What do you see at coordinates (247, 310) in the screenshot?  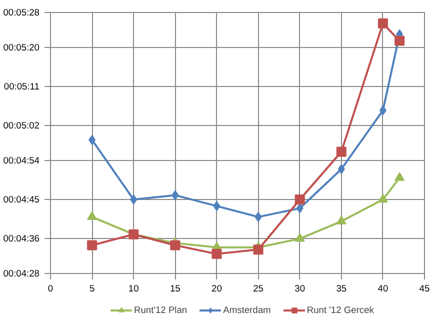 I see `legend-label: Amsterdam` at bounding box center [247, 310].